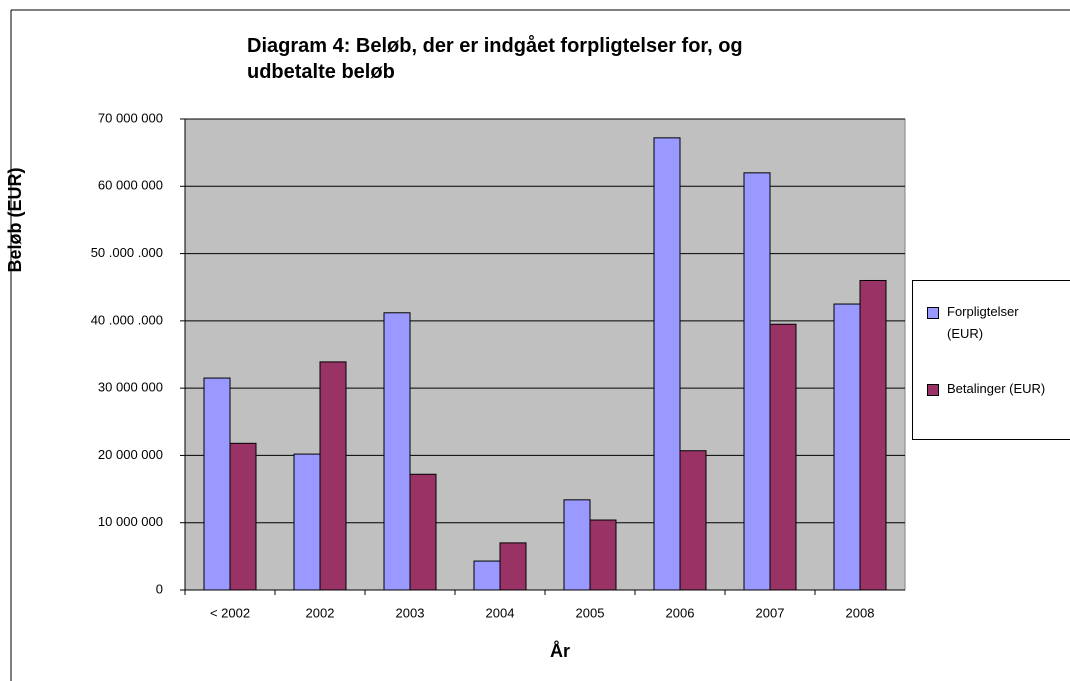 The width and height of the screenshot is (1070, 681). What do you see at coordinates (680, 612) in the screenshot?
I see `x-tick-label: 2006` at bounding box center [680, 612].